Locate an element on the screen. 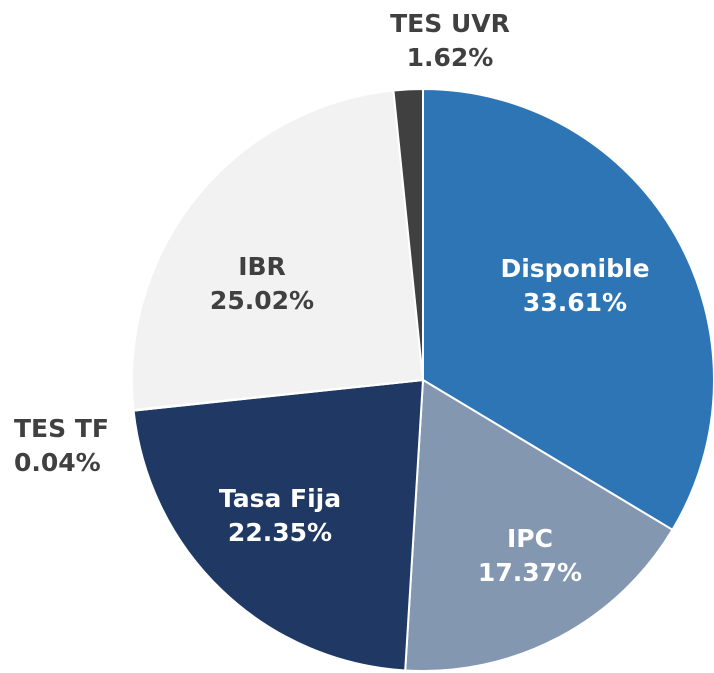 This screenshot has width=714, height=673. slice-value-label: 22.35% is located at coordinates (280, 532).